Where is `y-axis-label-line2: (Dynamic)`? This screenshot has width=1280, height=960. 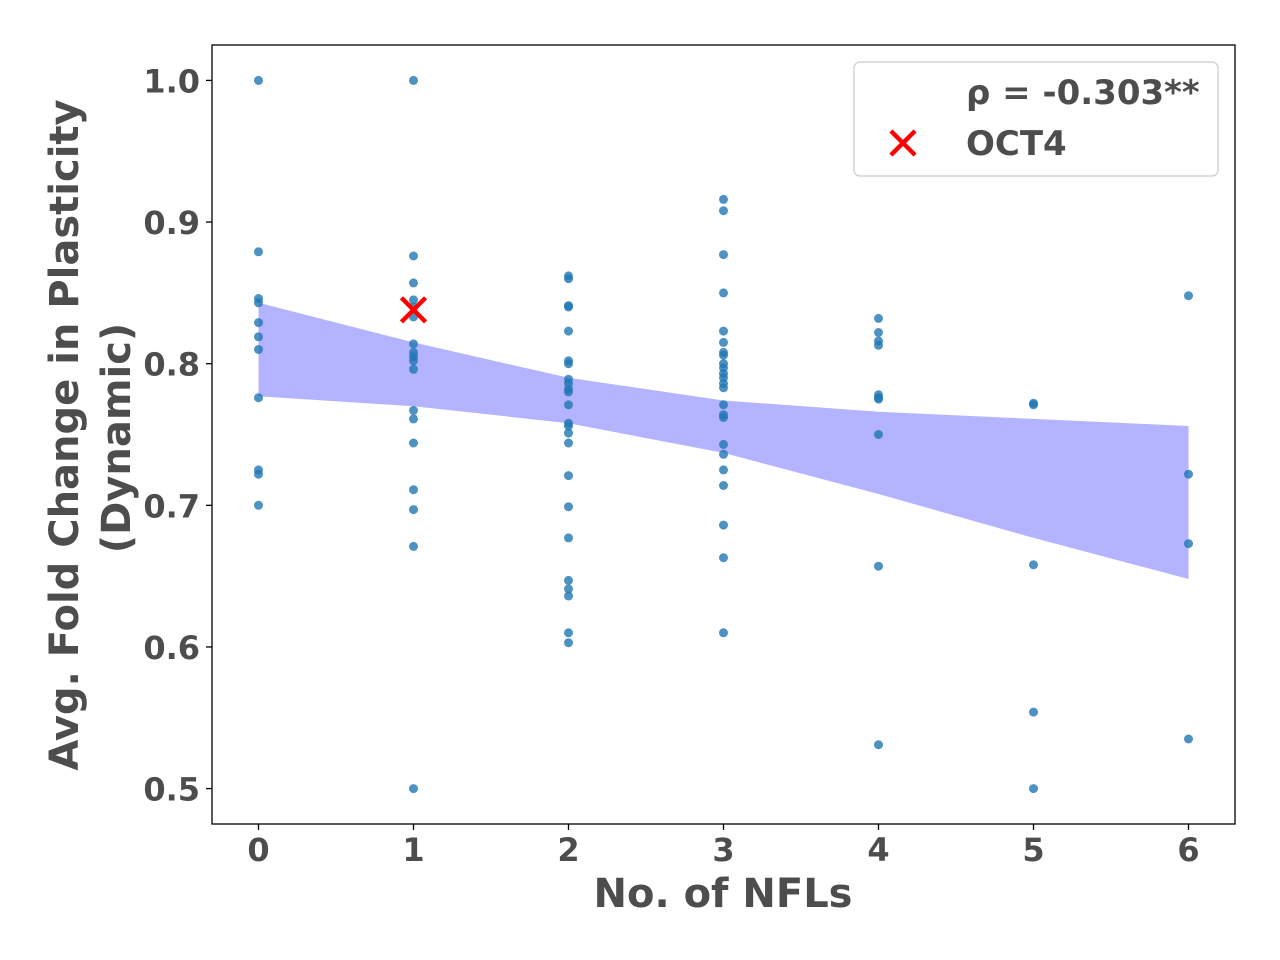
y-axis-label-line2: (Dynamic) is located at coordinates (117, 438).